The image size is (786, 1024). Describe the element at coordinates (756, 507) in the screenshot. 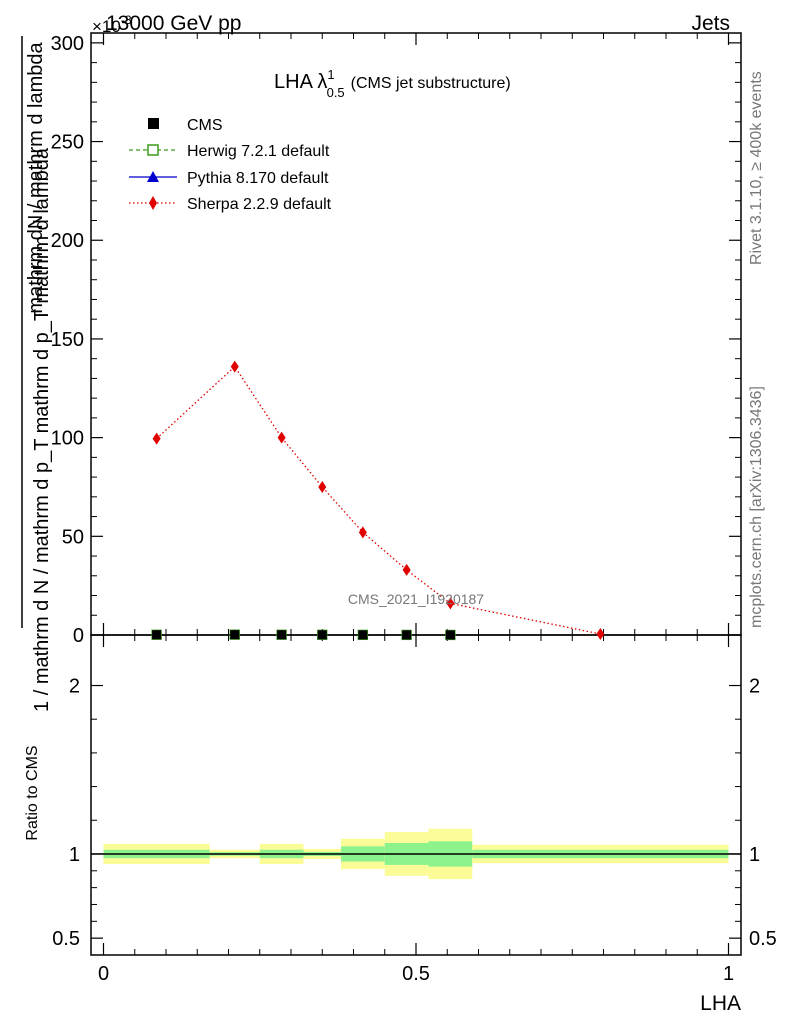

I see `mcplots-label: mcplots.cern.ch [arXiv:1306.3436]` at that location.